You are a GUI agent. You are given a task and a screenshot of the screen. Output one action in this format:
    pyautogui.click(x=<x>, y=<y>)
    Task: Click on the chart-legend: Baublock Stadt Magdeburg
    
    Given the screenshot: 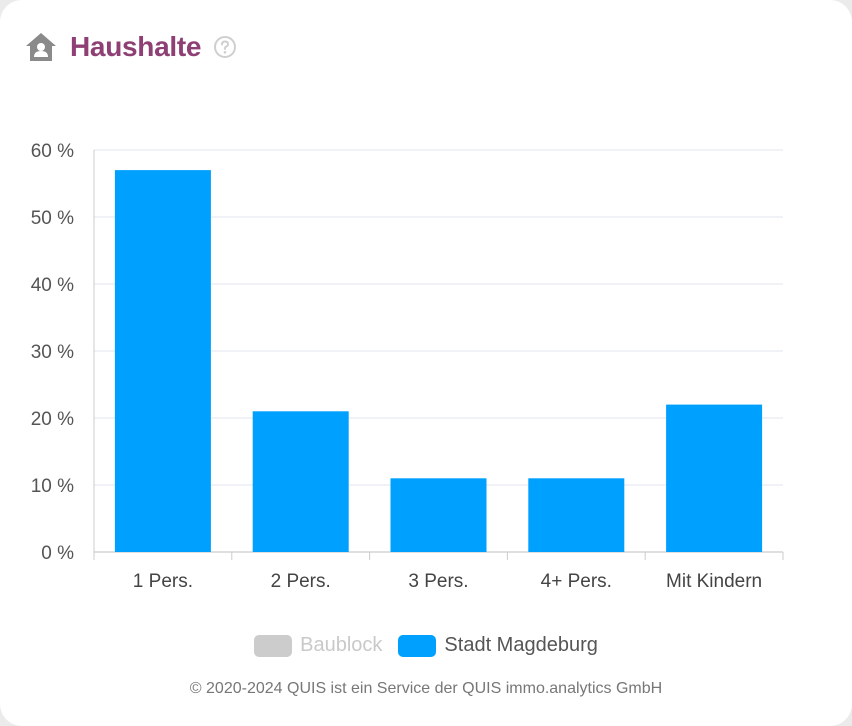 What is the action you would take?
    pyautogui.click(x=426, y=645)
    